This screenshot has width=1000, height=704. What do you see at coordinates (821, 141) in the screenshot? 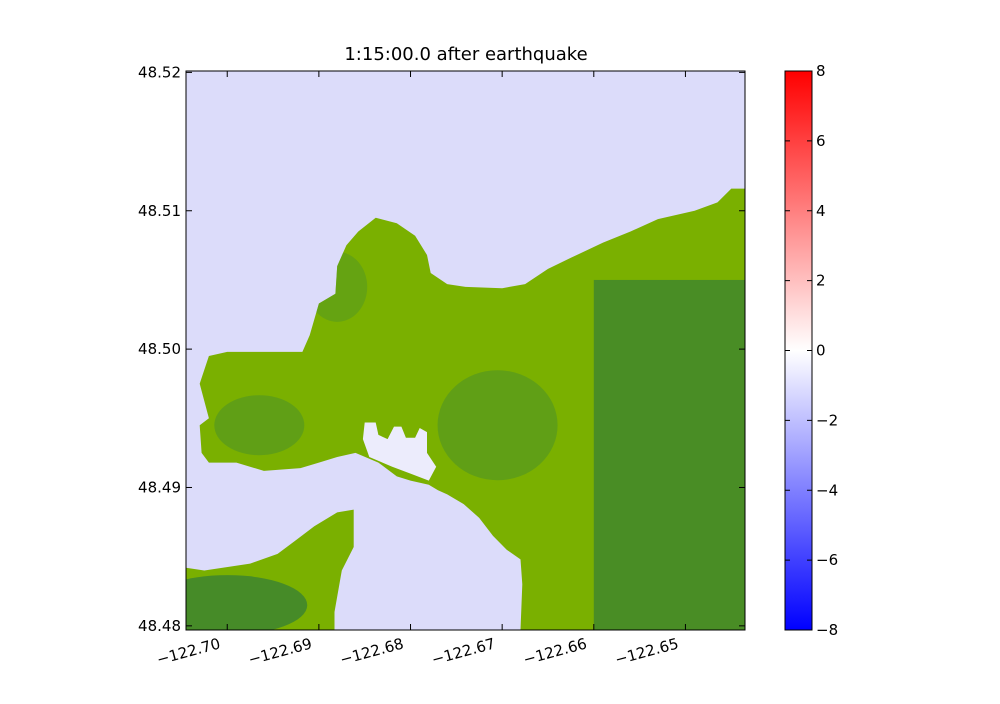
I see `colorbar-tick-label: 6` at bounding box center [821, 141].